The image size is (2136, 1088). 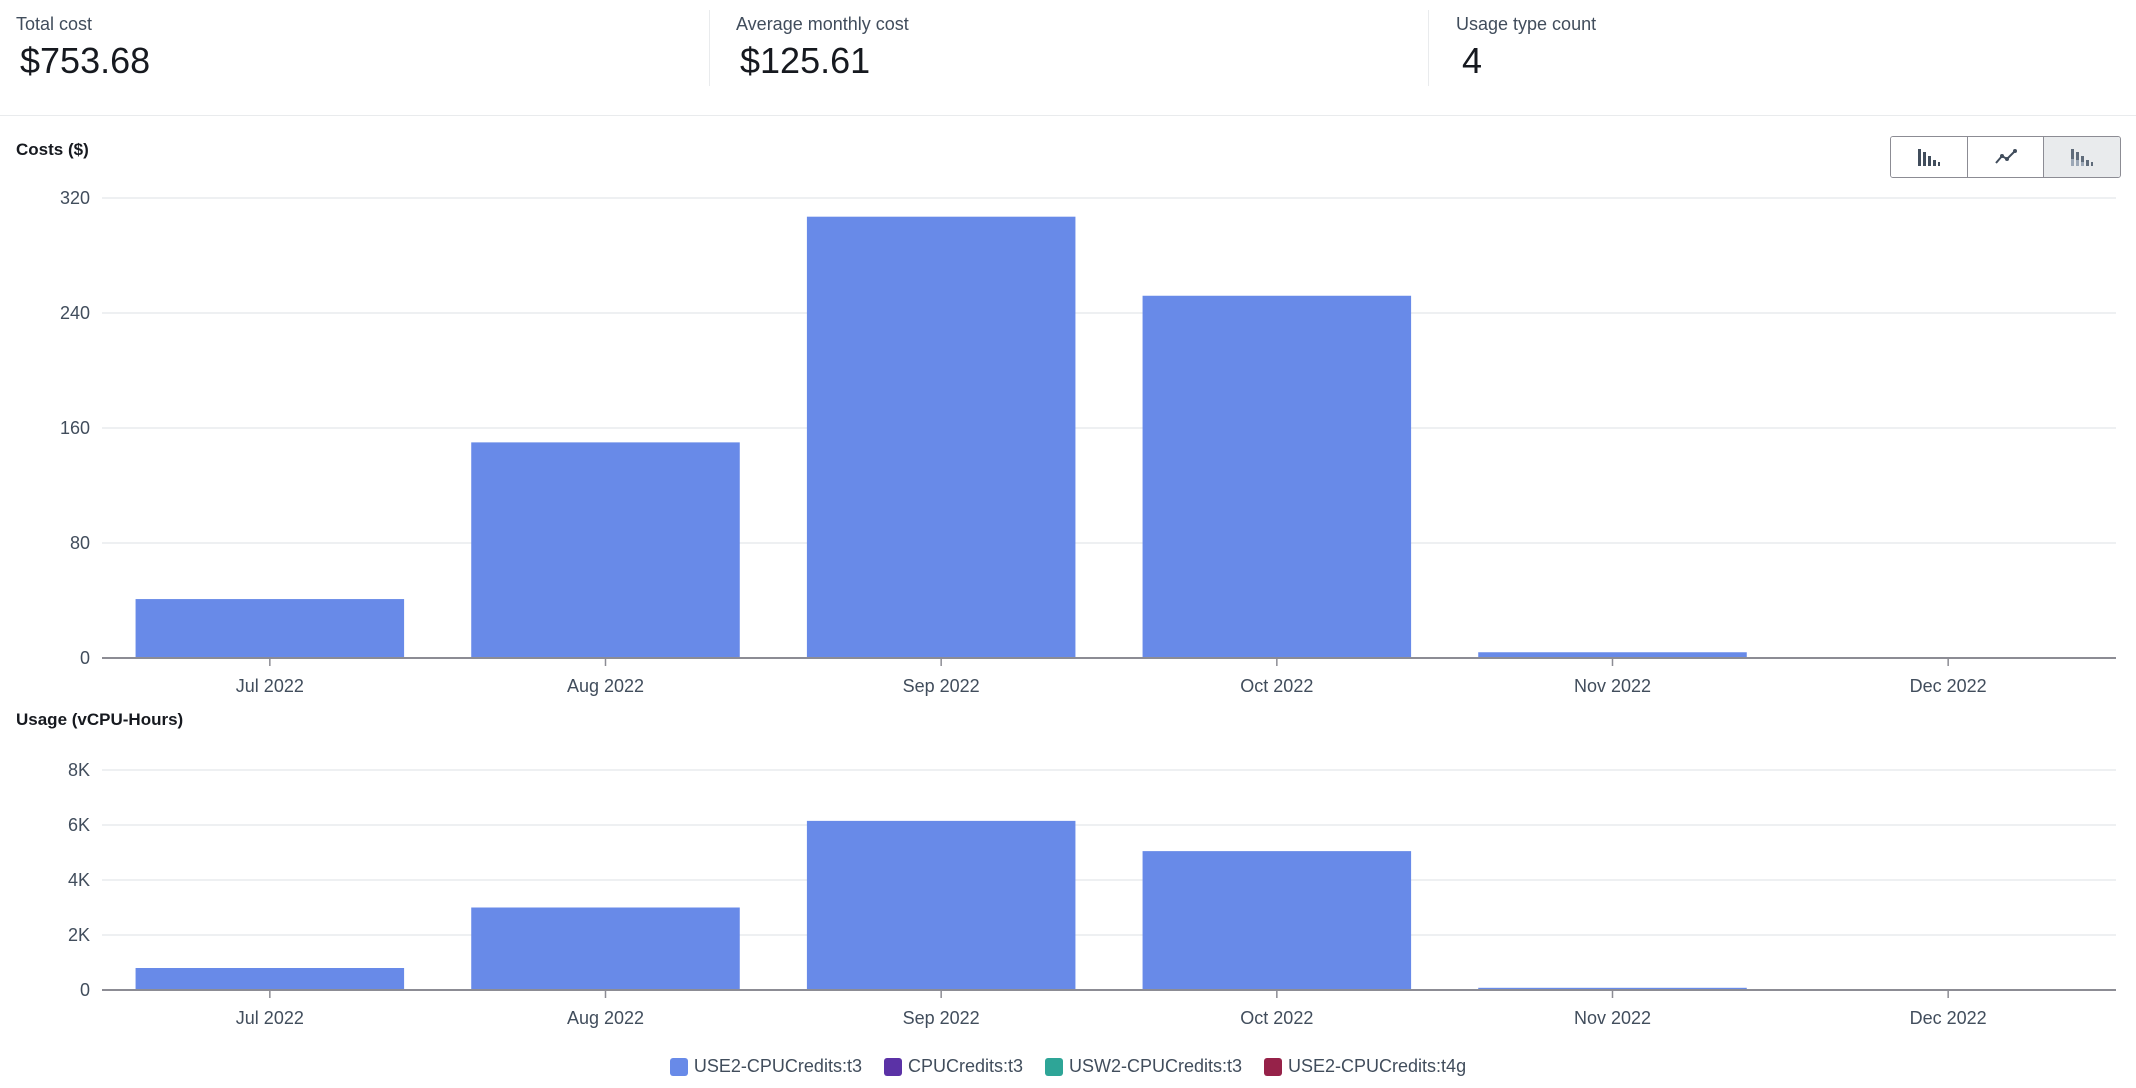 What do you see at coordinates (52, 149) in the screenshot?
I see `costs-chart-title: Costs ($)` at bounding box center [52, 149].